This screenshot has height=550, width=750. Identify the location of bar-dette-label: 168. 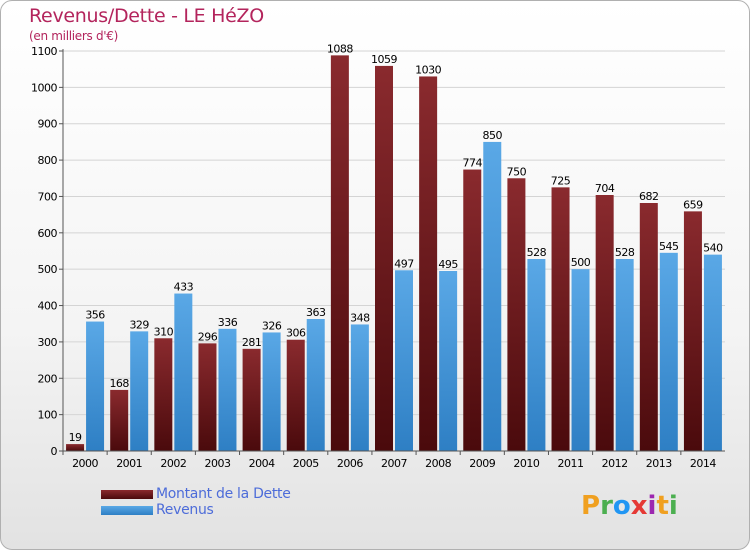
(119, 383).